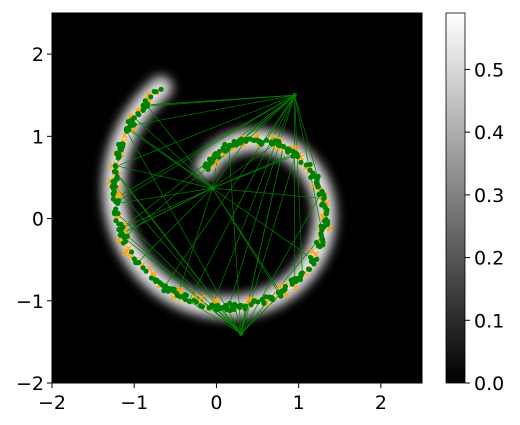 The image size is (520, 425). I want to click on colorbar-tick-label: 0.1, so click(489, 321).